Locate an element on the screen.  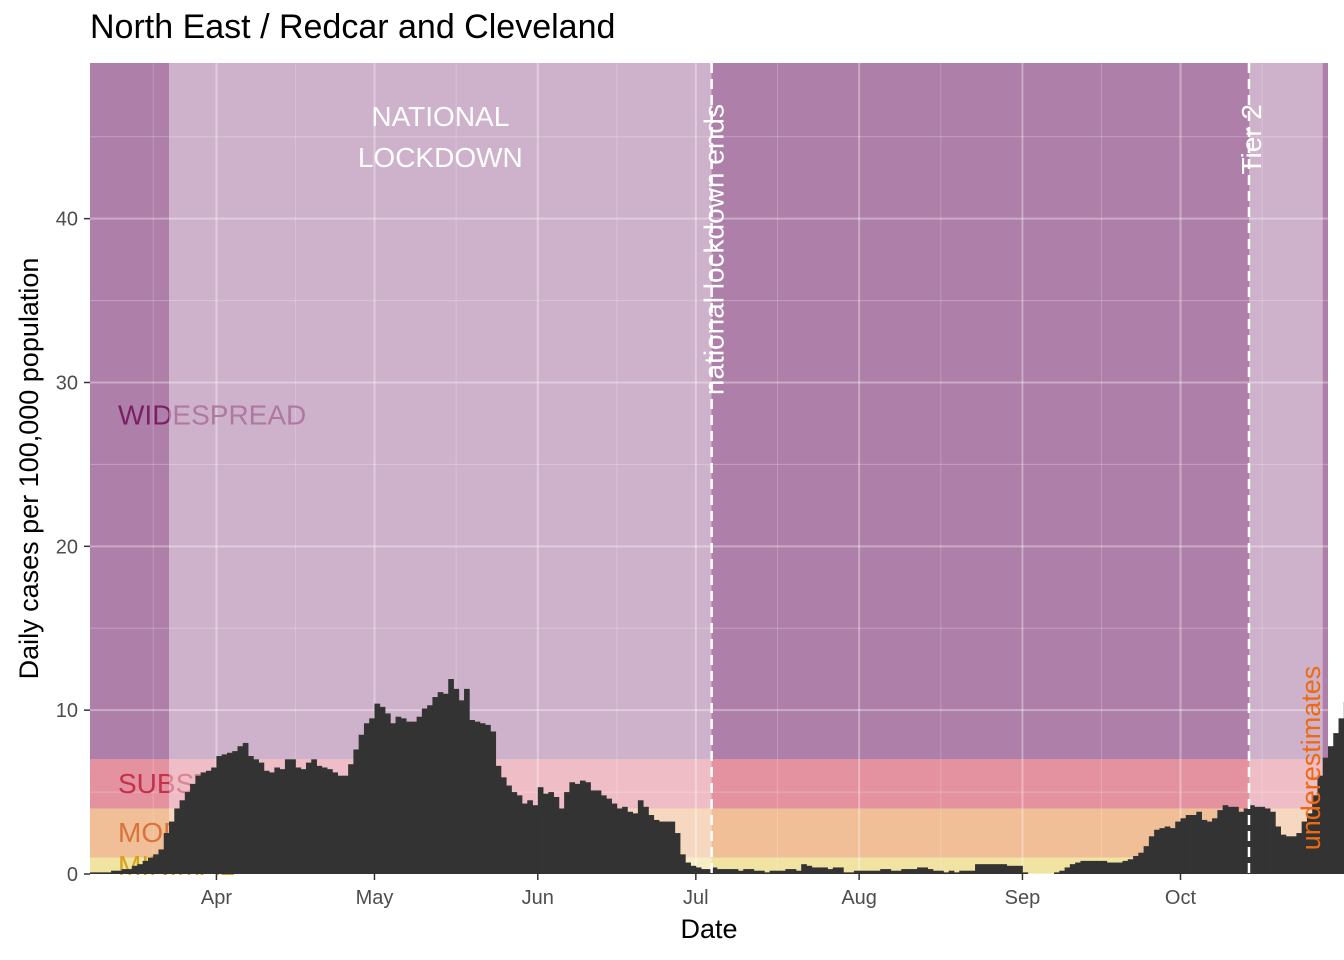
y-tick-label: 0 is located at coordinates (72, 875).